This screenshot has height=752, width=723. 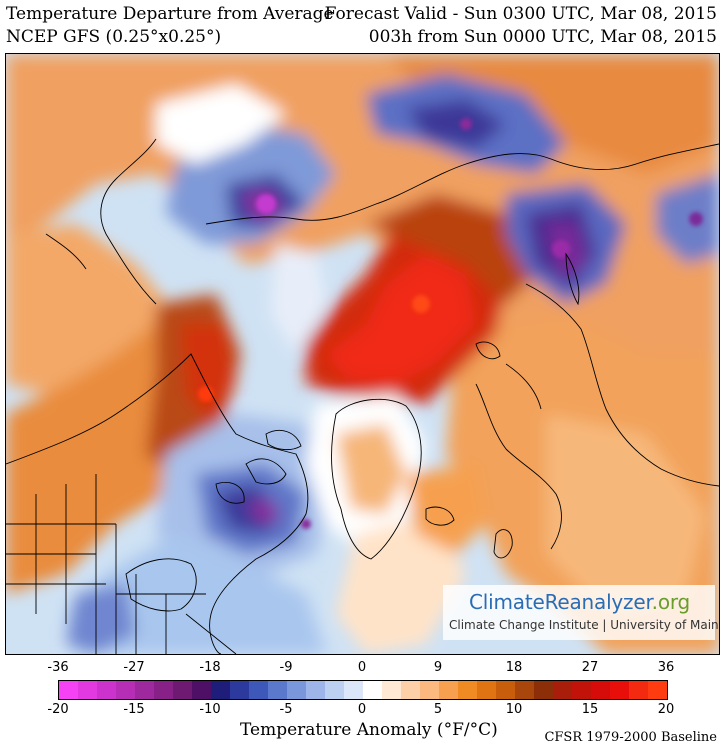 What do you see at coordinates (666, 667) in the screenshot?
I see `fahrenheit-tick-label: 36` at bounding box center [666, 667].